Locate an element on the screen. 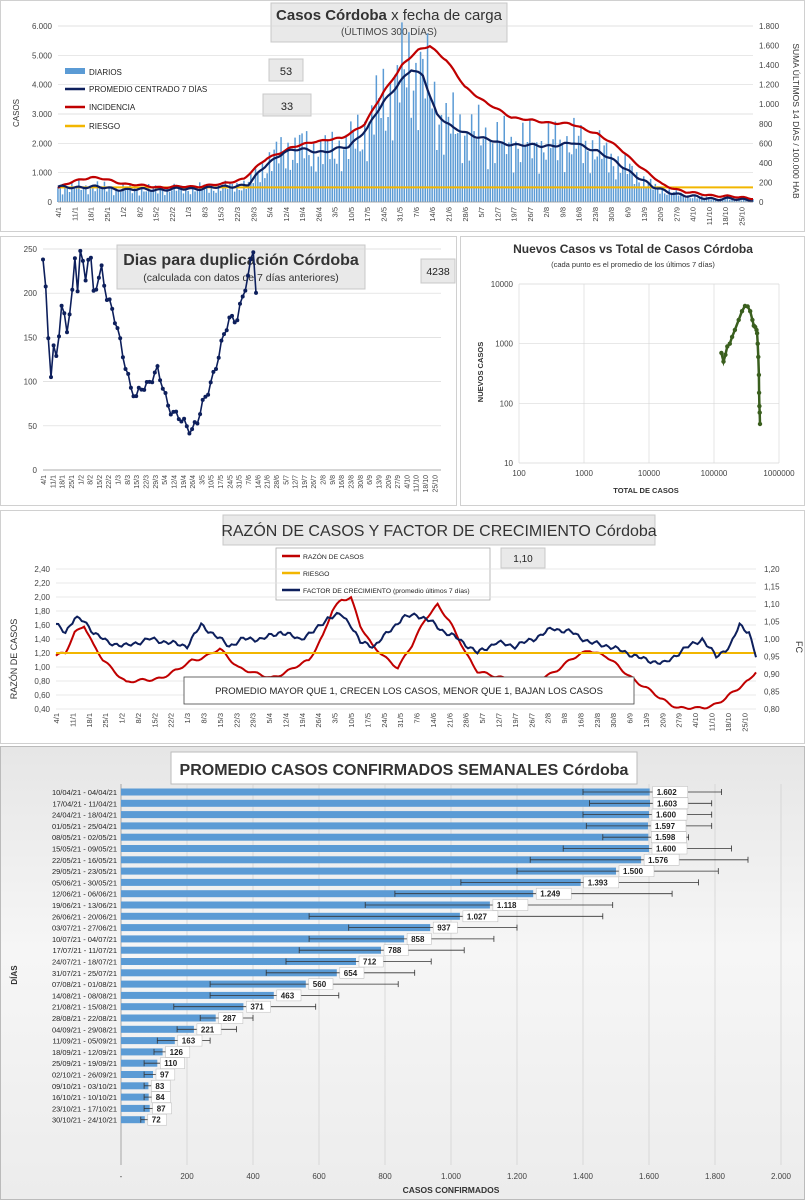 The height and width of the screenshot is (1200, 805). casos-xtick: 12/7 is located at coordinates (497, 214).